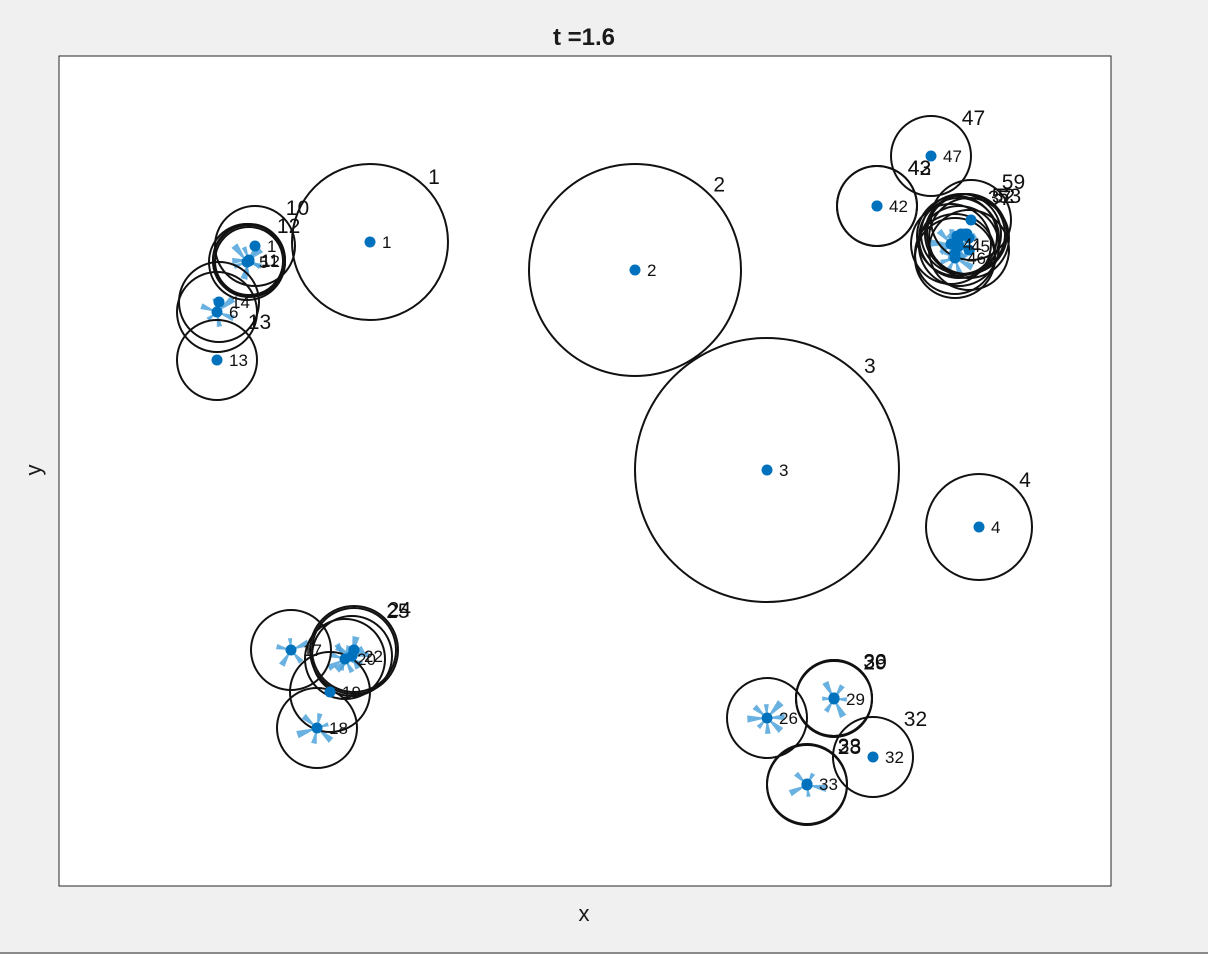 This screenshot has width=1208, height=954. I want to click on y-axis-label: y, so click(33, 470).